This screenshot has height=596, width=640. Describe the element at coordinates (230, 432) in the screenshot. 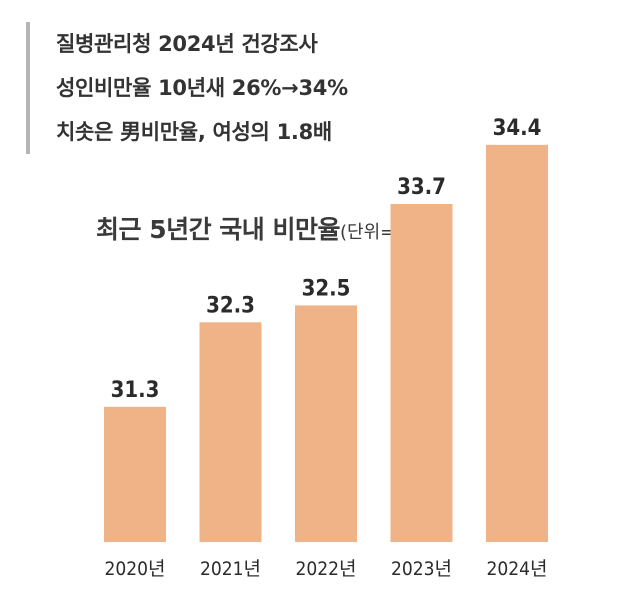

I see `bar-2021년` at that location.